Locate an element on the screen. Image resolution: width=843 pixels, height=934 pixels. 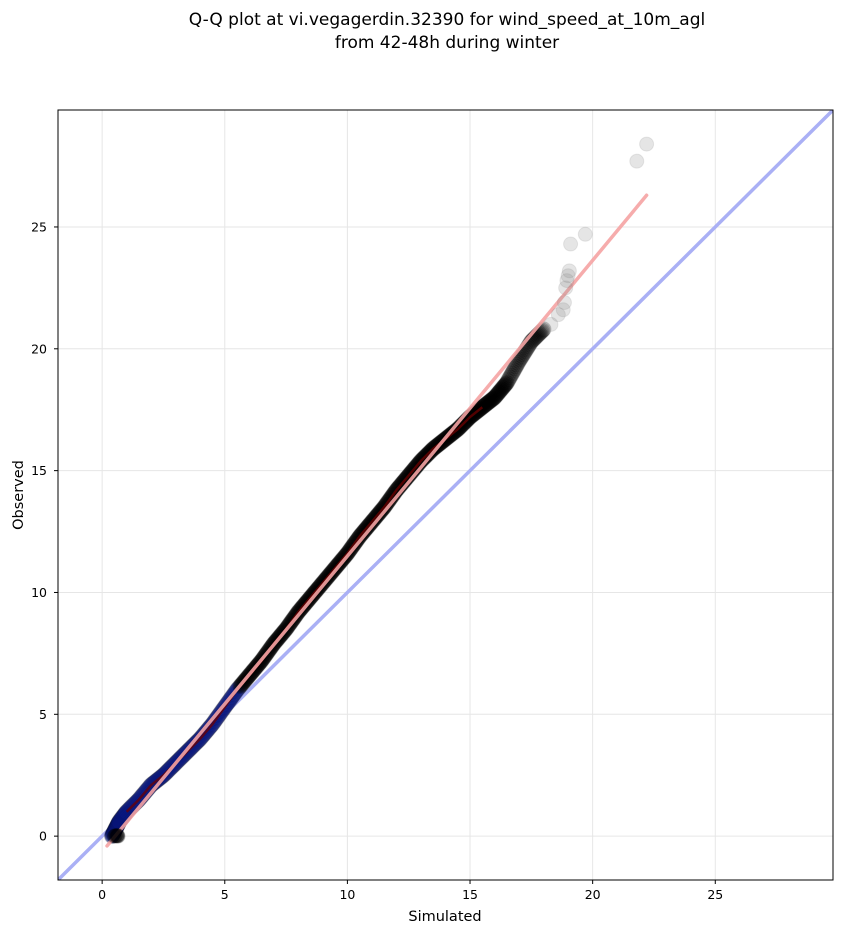
x-tick-label-1: 5 is located at coordinates (225, 894).